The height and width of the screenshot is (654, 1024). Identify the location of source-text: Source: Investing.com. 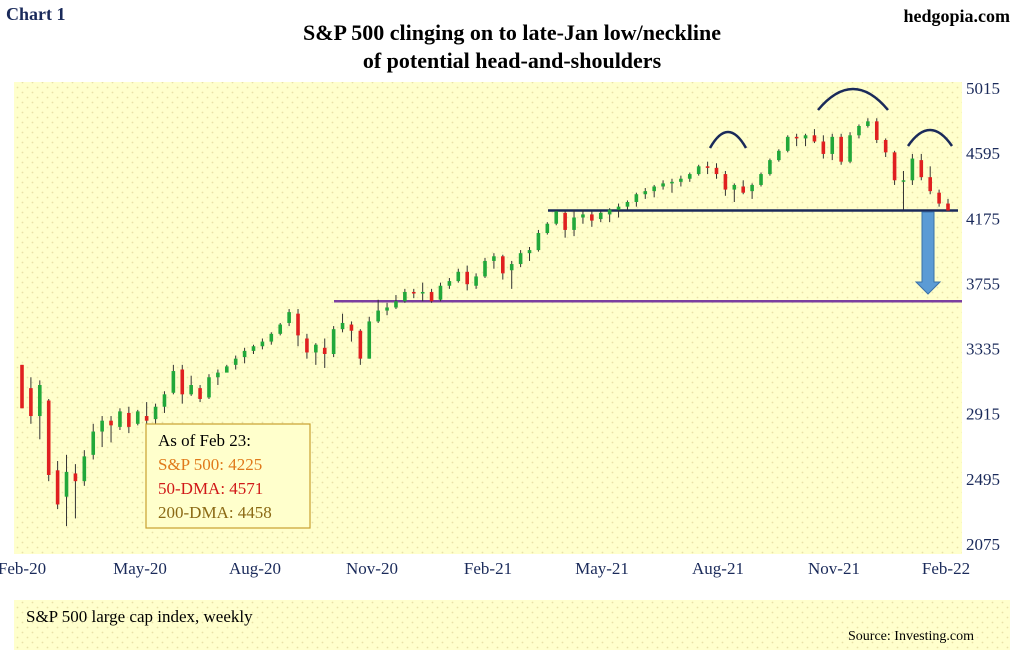
(911, 636).